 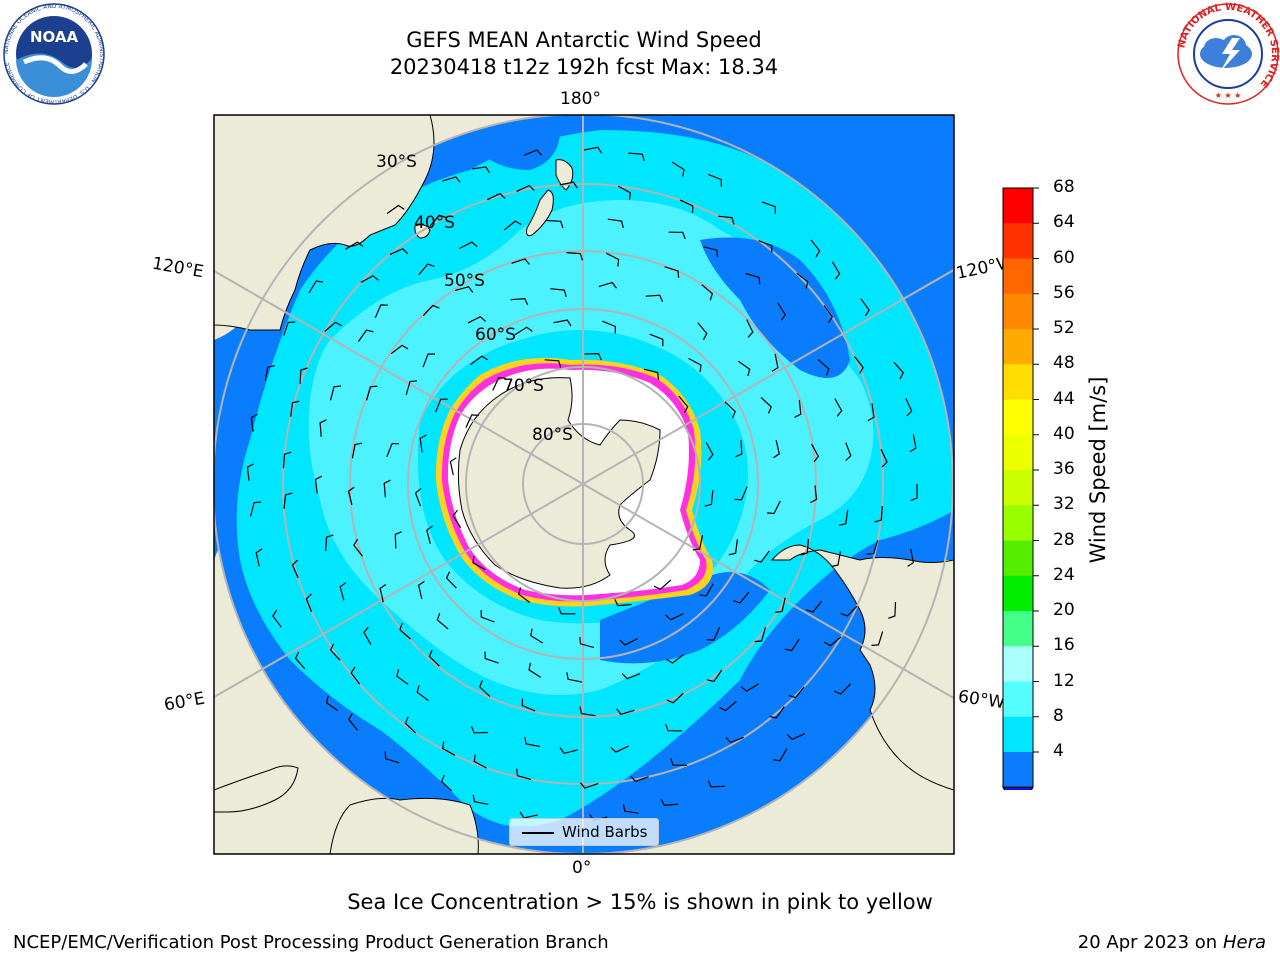 What do you see at coordinates (1064, 187) in the screenshot?
I see `colorbar-tick-label: 68` at bounding box center [1064, 187].